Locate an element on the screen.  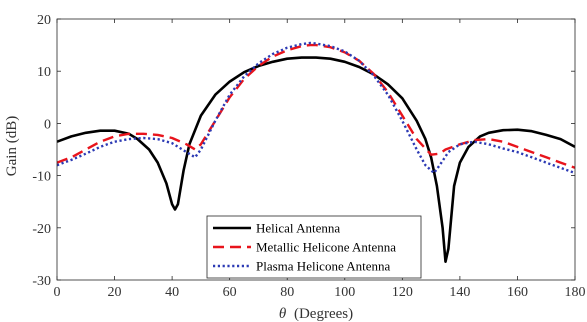
legend-label-3: Plasma Helicone Antenna is located at coordinates (323, 266).